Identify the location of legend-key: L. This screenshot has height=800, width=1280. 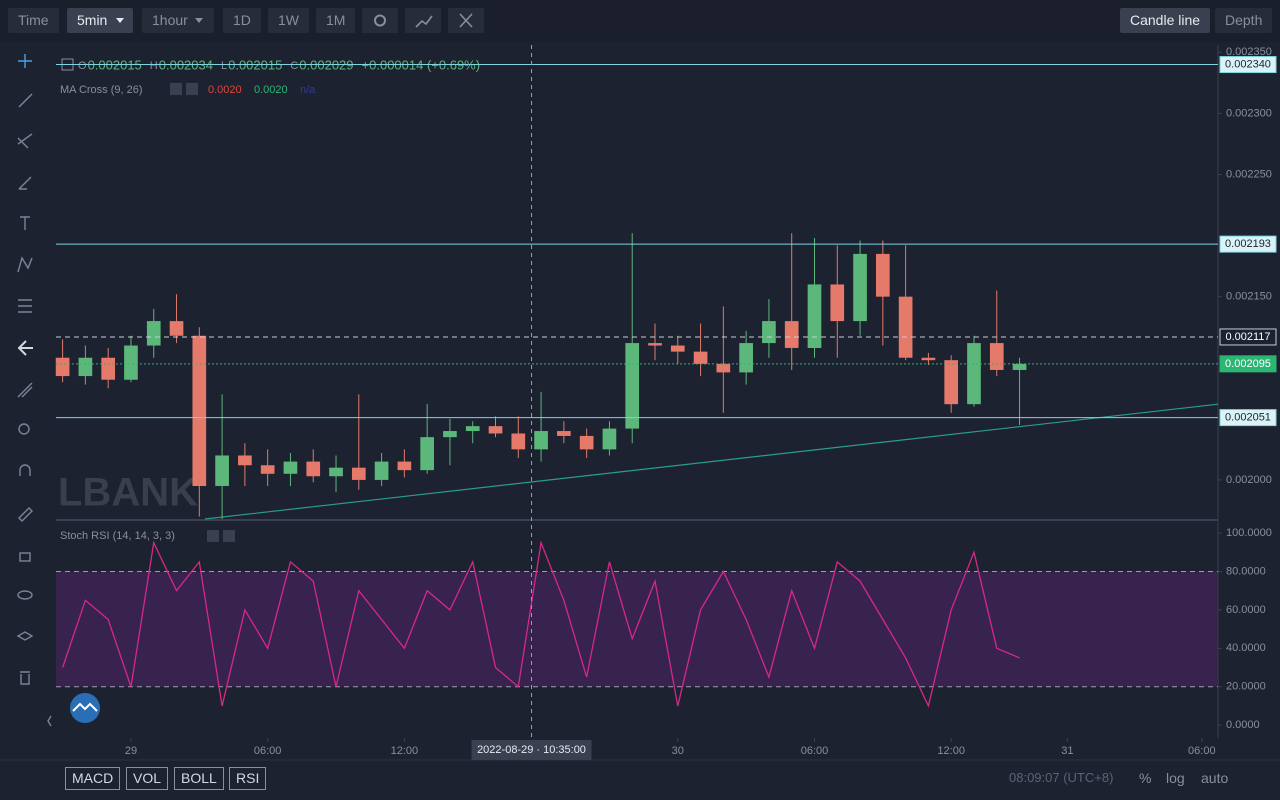
(224, 66).